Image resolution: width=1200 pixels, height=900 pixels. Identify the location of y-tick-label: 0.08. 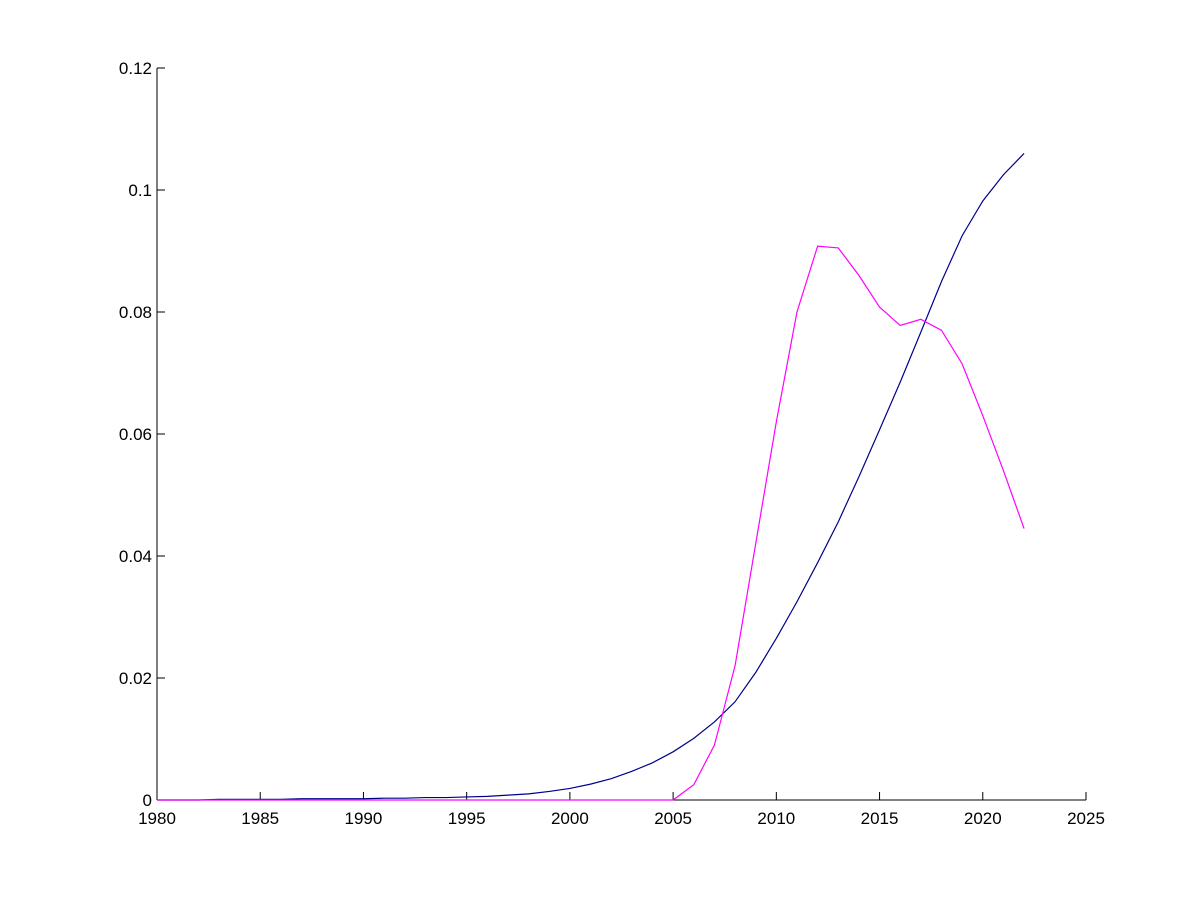
(135, 312).